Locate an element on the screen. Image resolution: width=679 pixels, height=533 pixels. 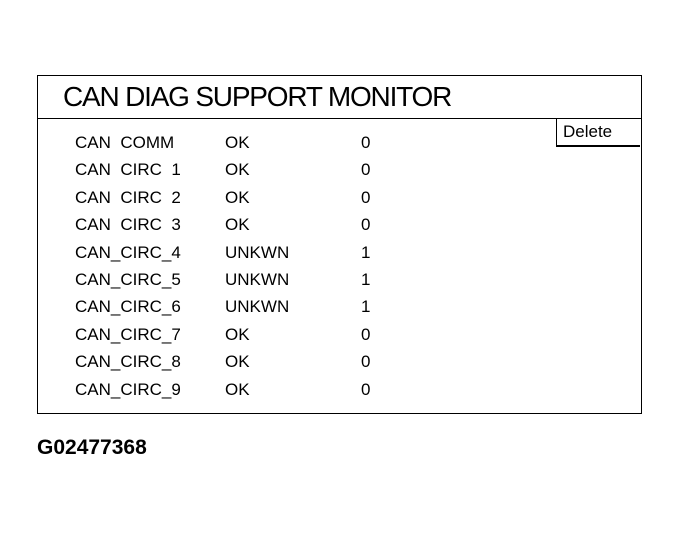
circuit-name: CAN_CIRC_9 is located at coordinates (128, 389).